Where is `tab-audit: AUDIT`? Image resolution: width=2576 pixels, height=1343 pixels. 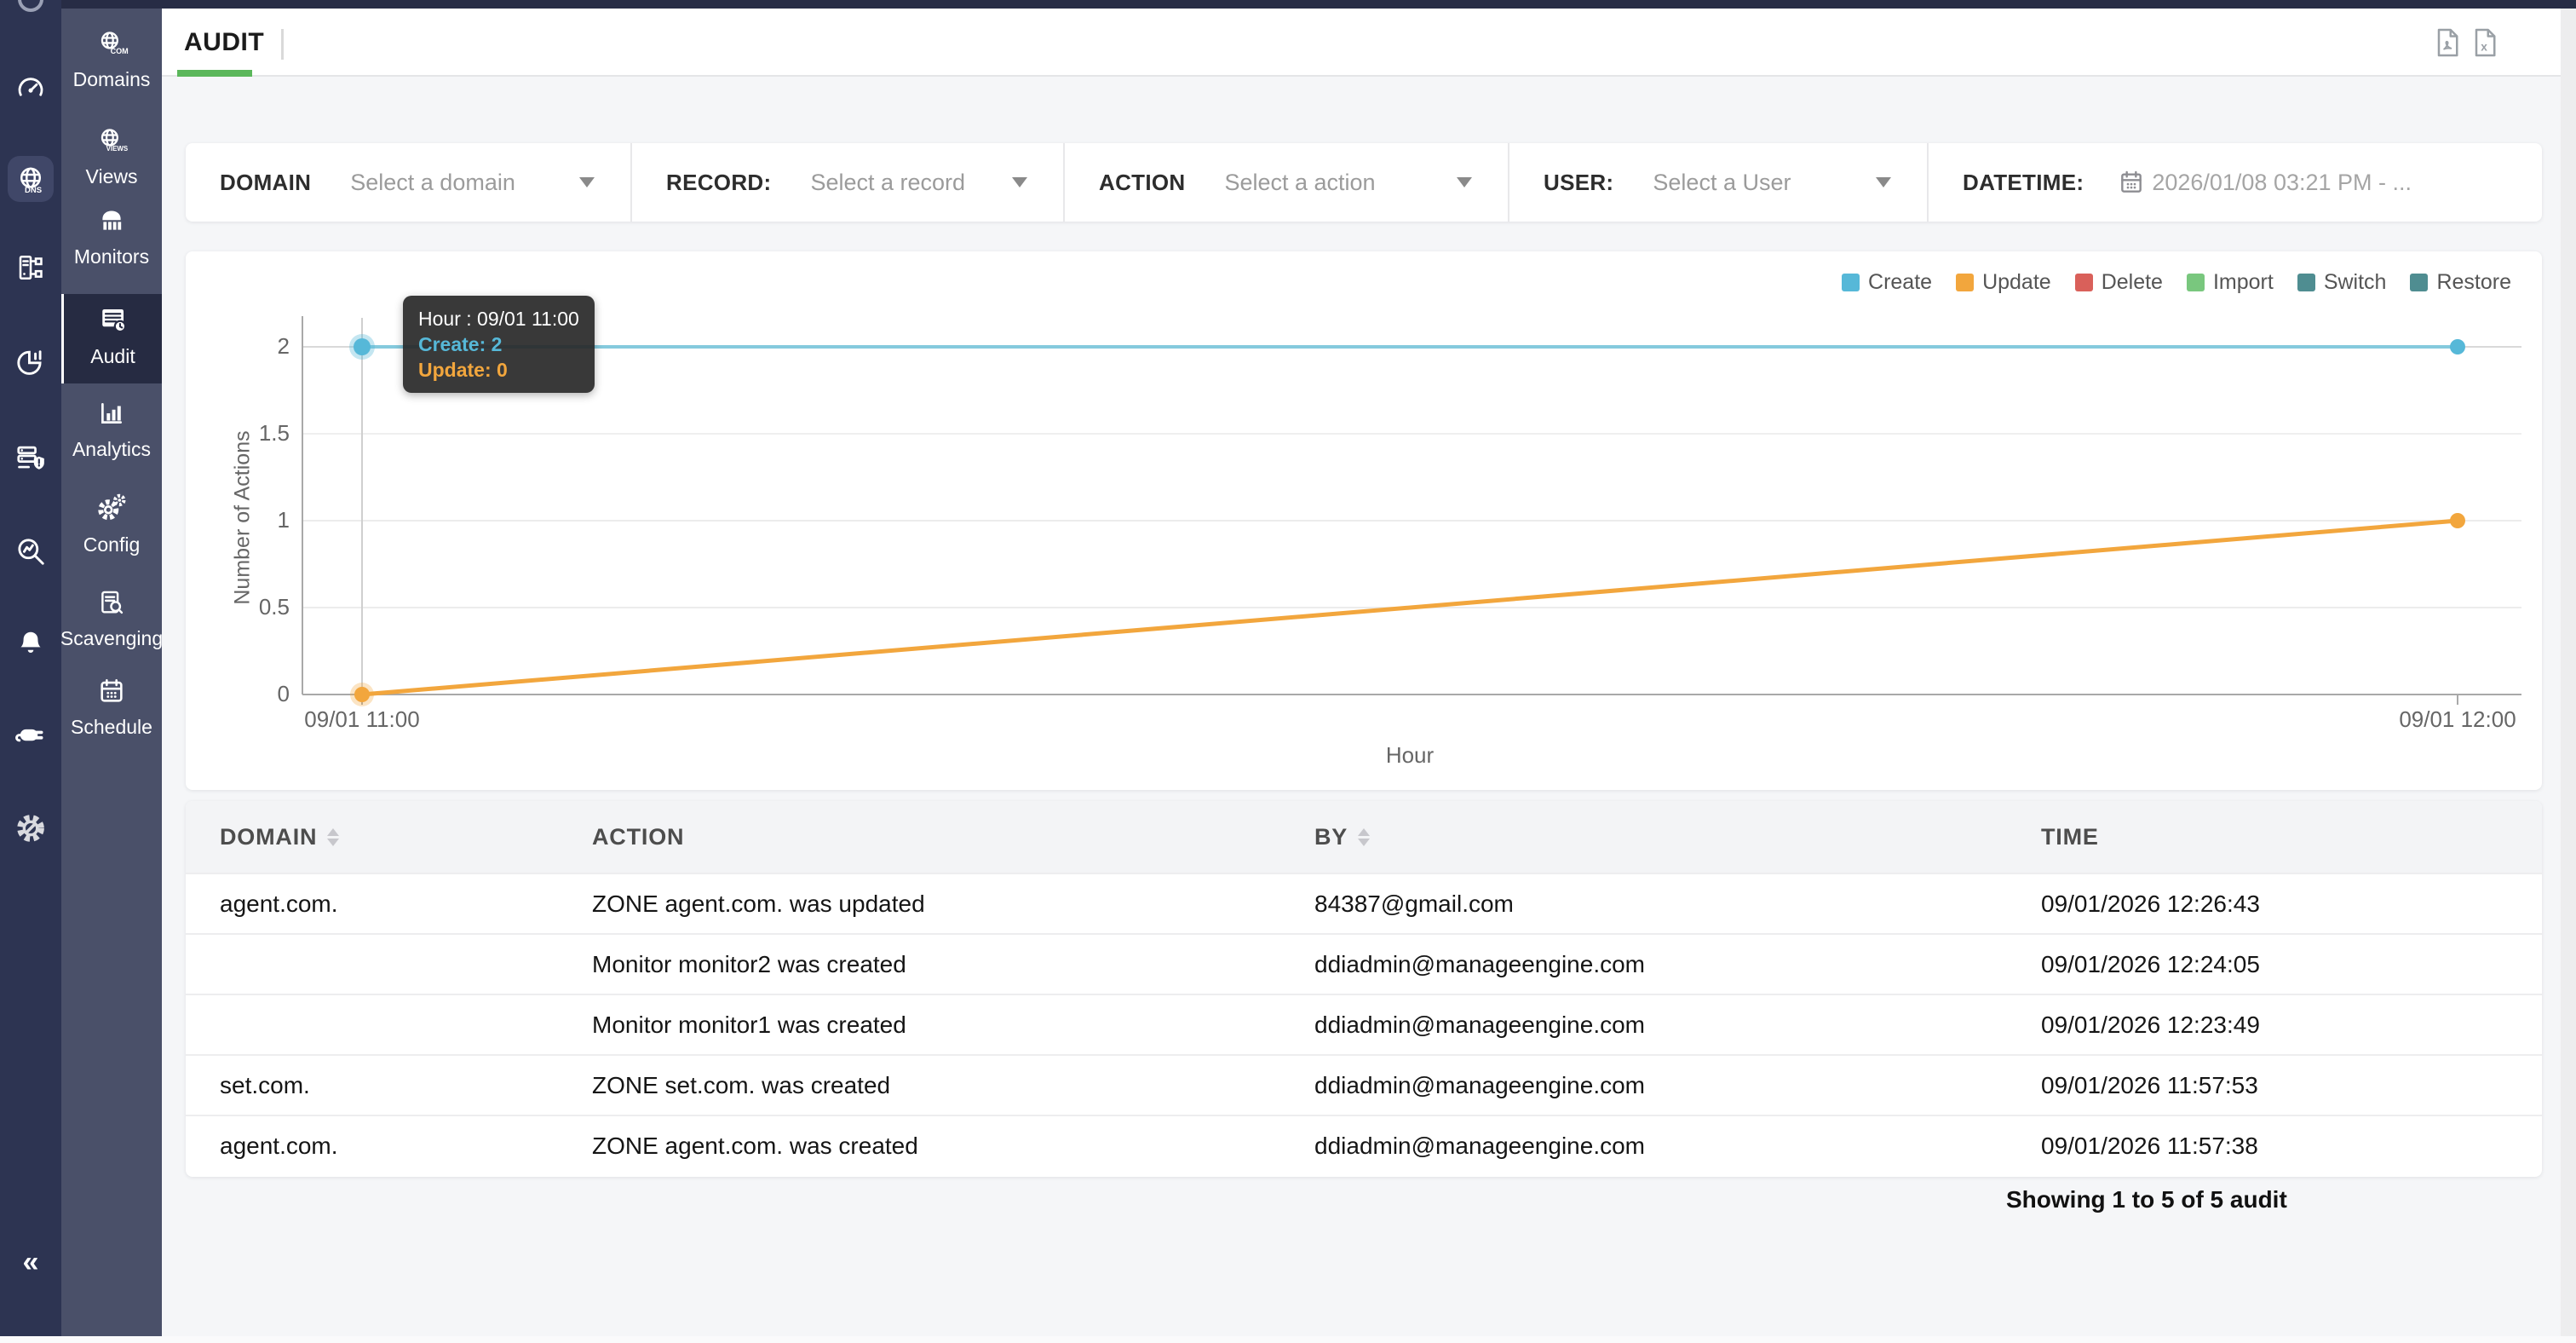 tab-audit: AUDIT is located at coordinates (224, 43).